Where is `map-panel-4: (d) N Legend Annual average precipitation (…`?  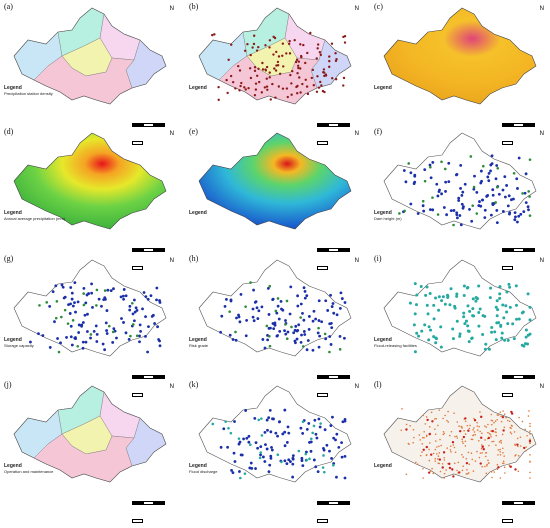 map-panel-4: (d) N Legend Annual average precipitation (… is located at coordinates (90, 197).